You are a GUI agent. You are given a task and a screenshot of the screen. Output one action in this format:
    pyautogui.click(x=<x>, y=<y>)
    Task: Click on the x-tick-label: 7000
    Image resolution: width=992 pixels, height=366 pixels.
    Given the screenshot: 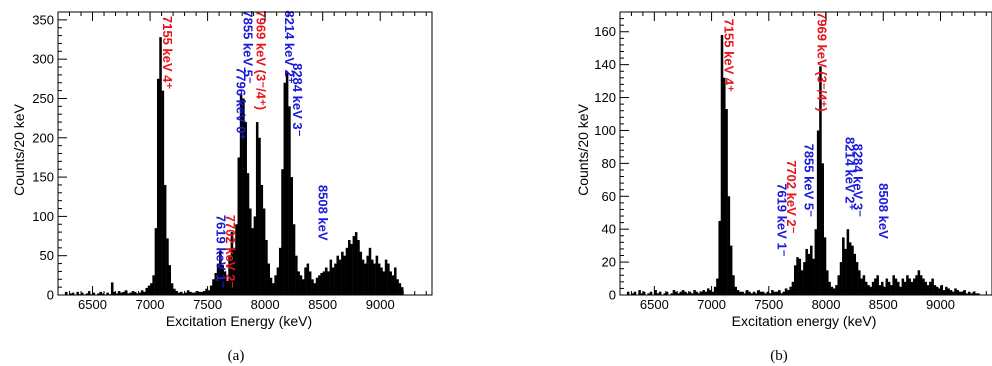 What is the action you would take?
    pyautogui.click(x=711, y=304)
    